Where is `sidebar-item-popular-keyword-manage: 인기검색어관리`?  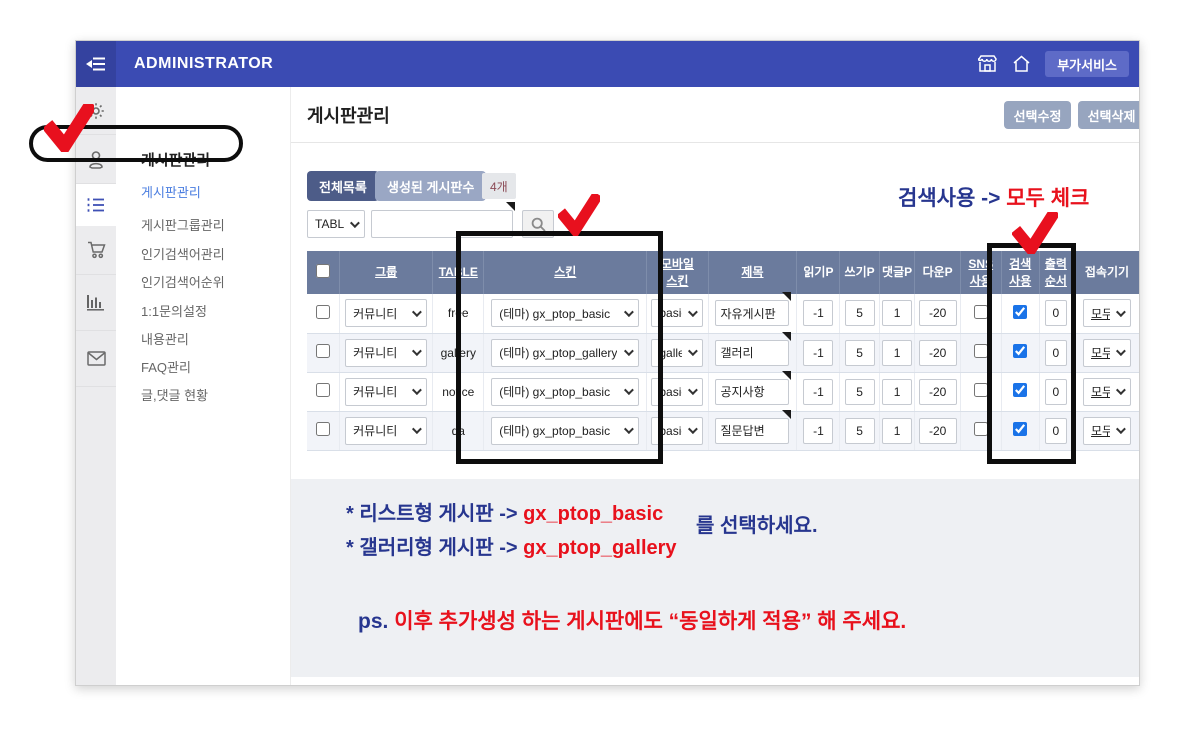 sidebar-item-popular-keyword-manage: 인기검색어관리 is located at coordinates (183, 254).